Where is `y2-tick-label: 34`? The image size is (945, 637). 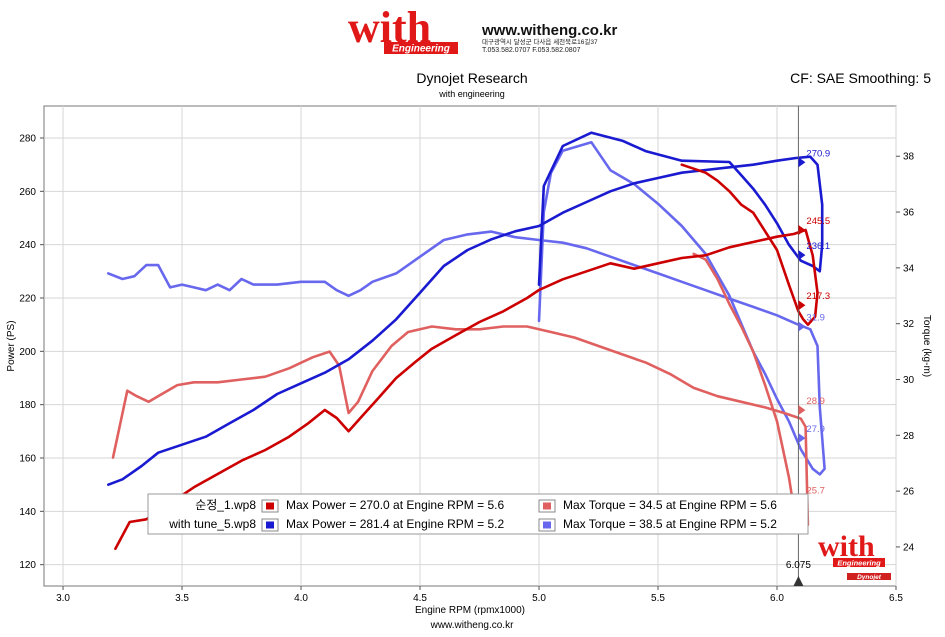 y2-tick-label: 34 is located at coordinates (909, 268).